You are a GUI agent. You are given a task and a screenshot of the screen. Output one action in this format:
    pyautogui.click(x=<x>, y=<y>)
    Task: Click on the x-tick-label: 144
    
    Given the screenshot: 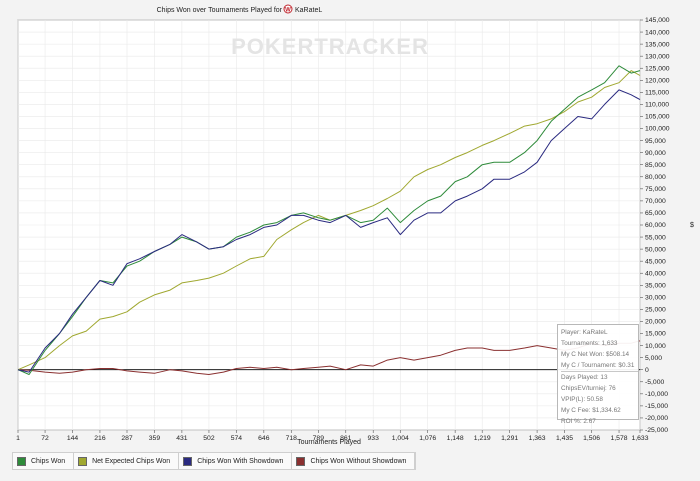 What is the action you would take?
    pyautogui.click(x=73, y=438)
    